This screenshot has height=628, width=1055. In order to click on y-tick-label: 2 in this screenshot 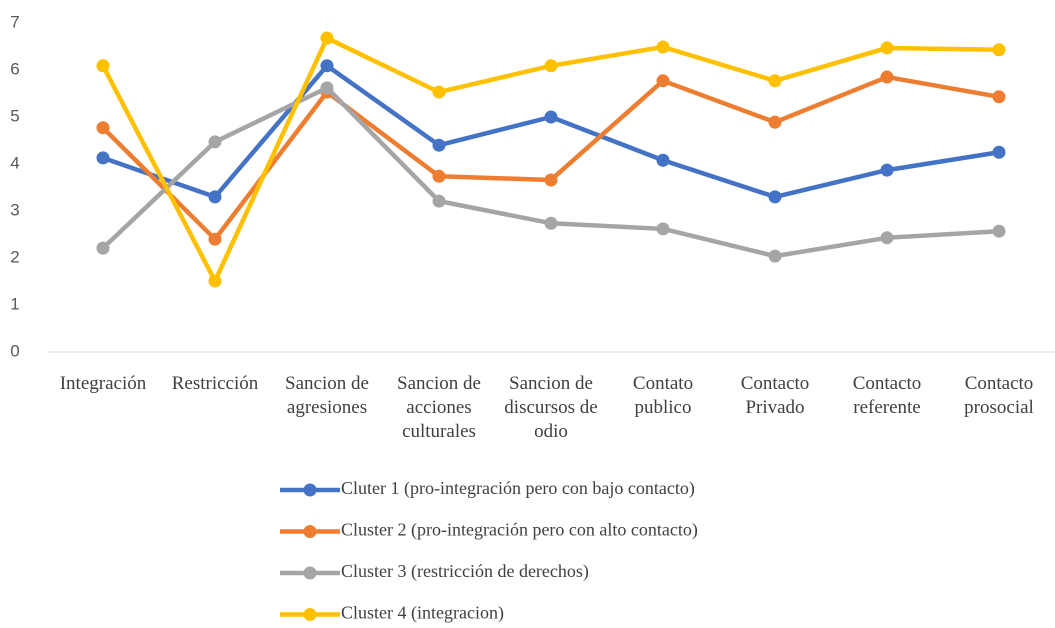, I will do `click(14, 256)`.